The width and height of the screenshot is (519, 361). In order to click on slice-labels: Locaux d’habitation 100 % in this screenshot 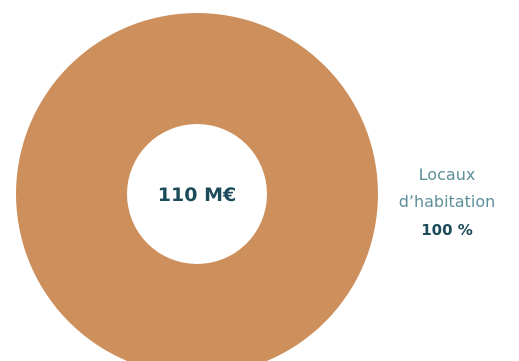, I will do `click(447, 202)`.